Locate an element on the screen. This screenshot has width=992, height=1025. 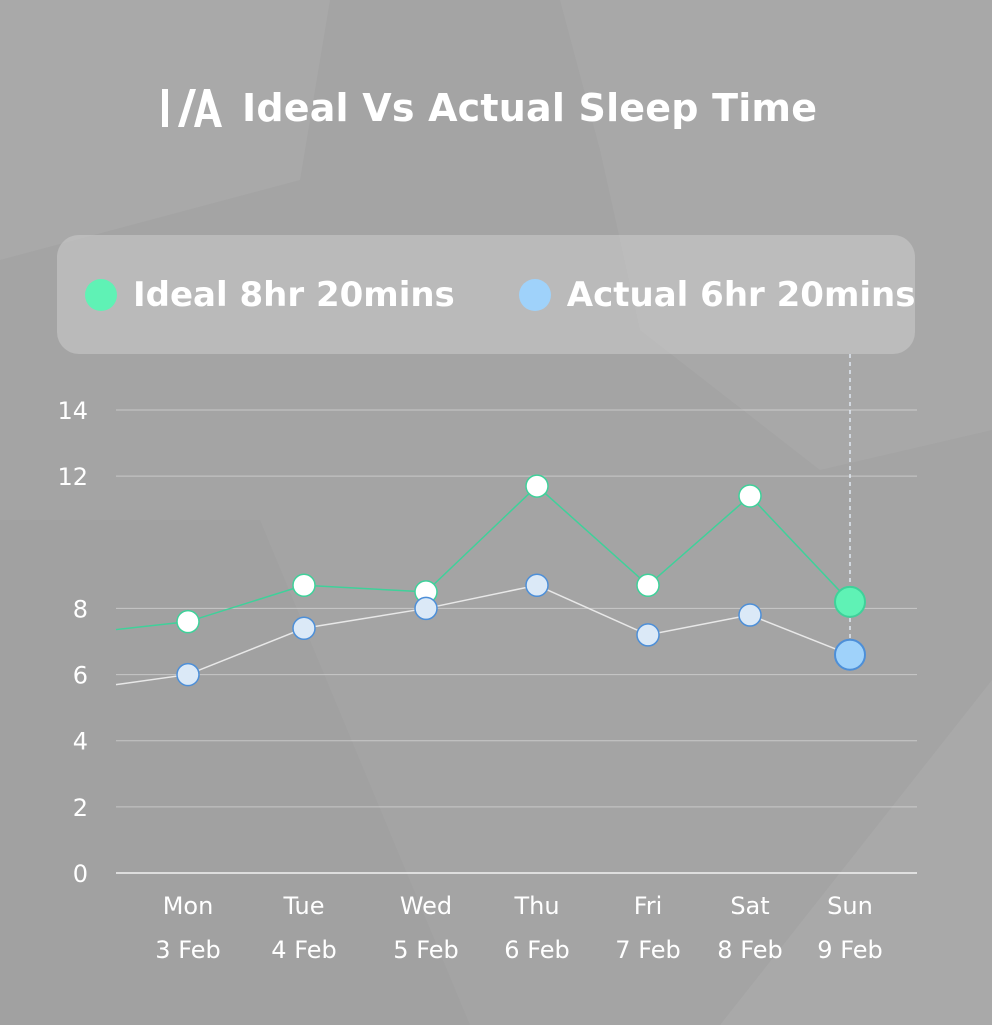
ideal-dot-icon is located at coordinates (101, 294).